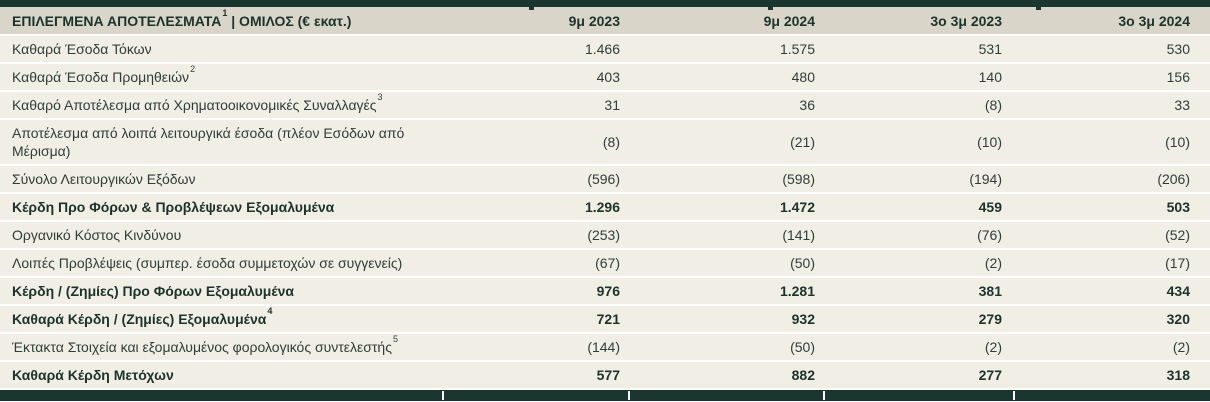 Image resolution: width=1210 pixels, height=402 pixels. I want to click on row-label-text: Κέρδη / (Ζημίες) Προ Φόρων Εξομαλυμένα, so click(153, 291).